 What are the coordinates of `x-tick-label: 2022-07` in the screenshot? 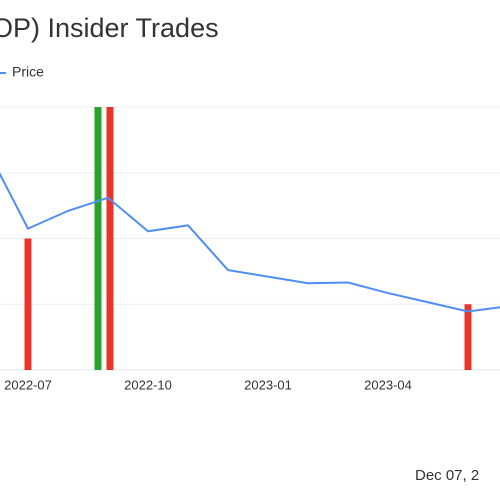 It's located at (28, 384).